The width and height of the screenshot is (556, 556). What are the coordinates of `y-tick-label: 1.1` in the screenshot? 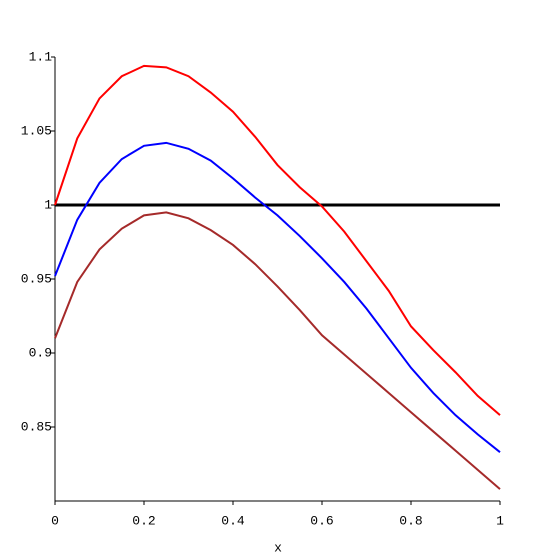 It's located at (41, 56).